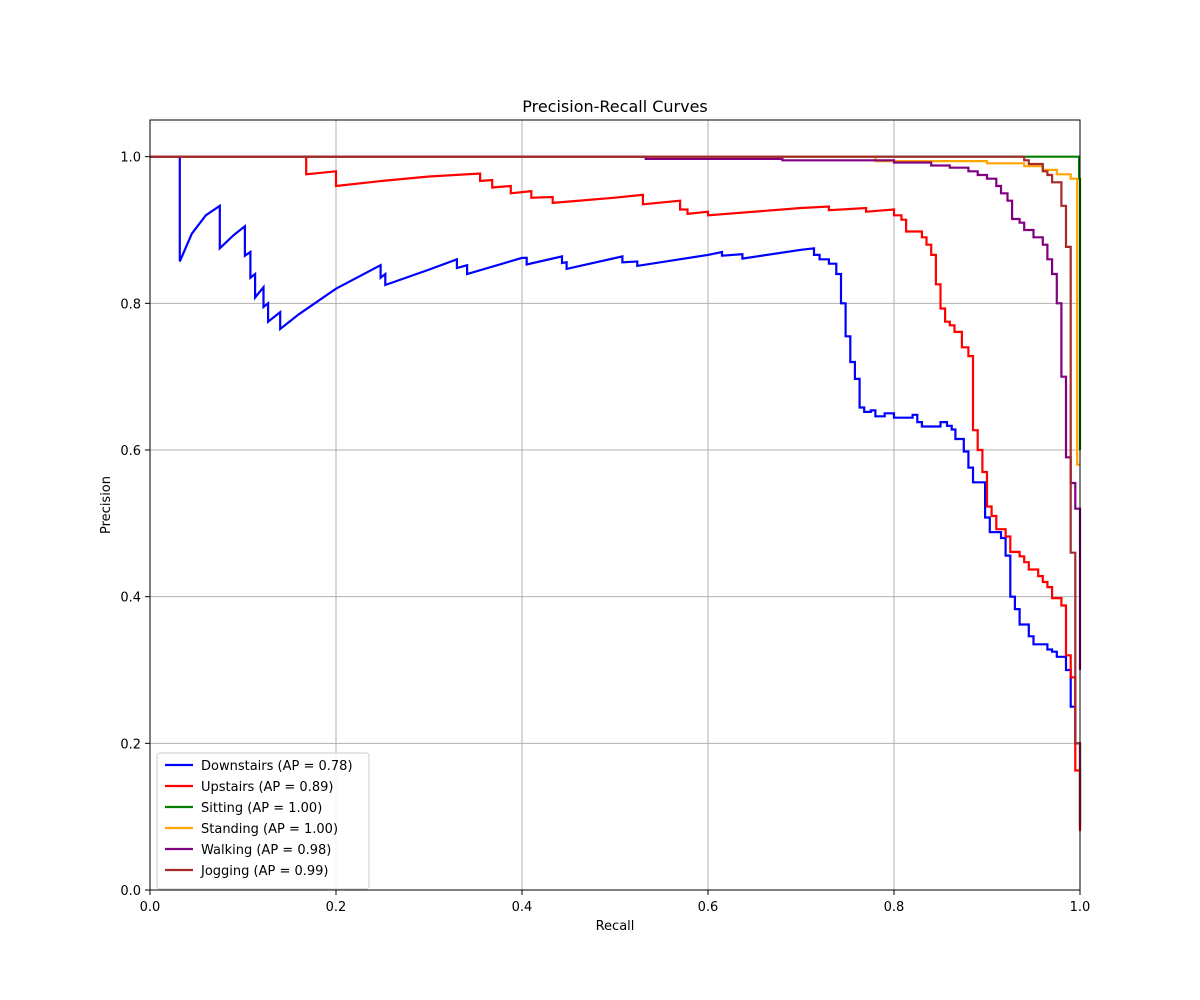 The image size is (1200, 1000). I want to click on y-tick-label: 0.8, so click(130, 304).